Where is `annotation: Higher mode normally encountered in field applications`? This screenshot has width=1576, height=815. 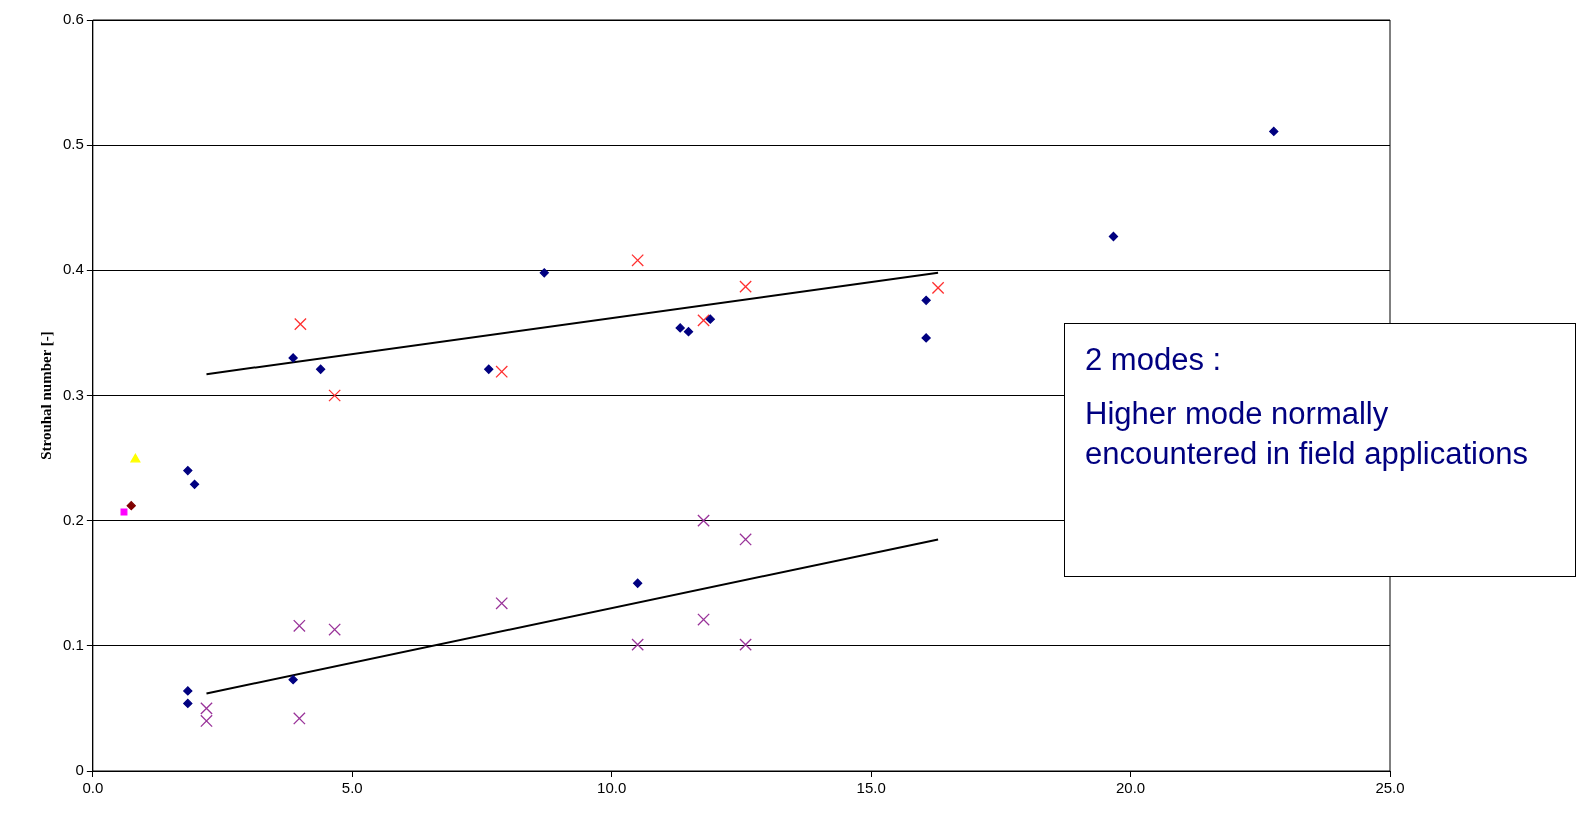
annotation: Higher mode normally encountered in field applications is located at coordinates (1307, 434).